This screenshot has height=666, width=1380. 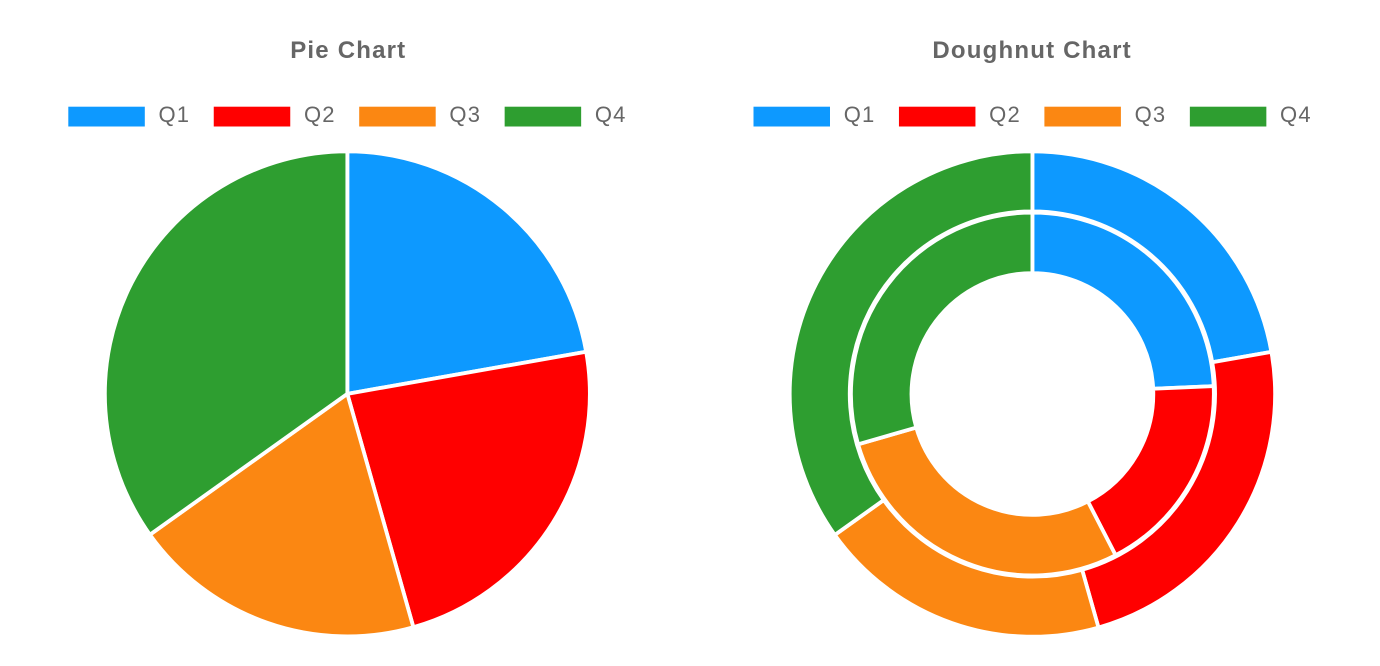 What do you see at coordinates (1031, 50) in the screenshot?
I see `svg-text: Doughnut Chart` at bounding box center [1031, 50].